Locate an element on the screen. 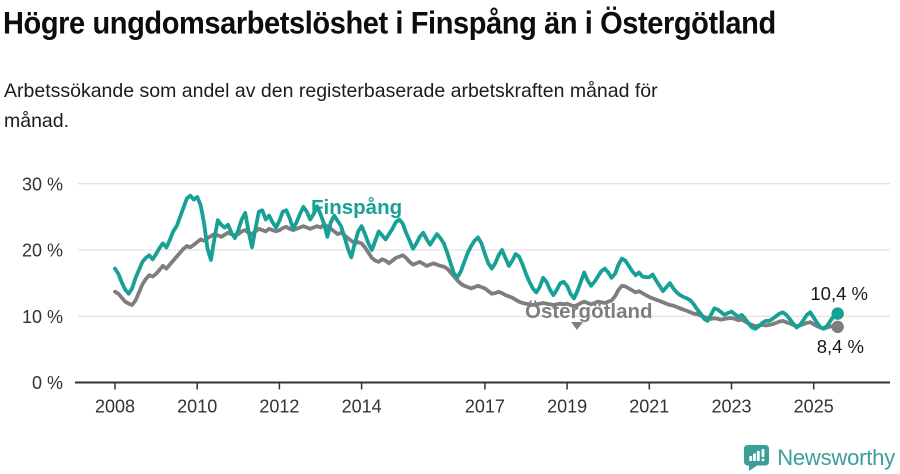  x-tick-label: 2019 is located at coordinates (567, 407).